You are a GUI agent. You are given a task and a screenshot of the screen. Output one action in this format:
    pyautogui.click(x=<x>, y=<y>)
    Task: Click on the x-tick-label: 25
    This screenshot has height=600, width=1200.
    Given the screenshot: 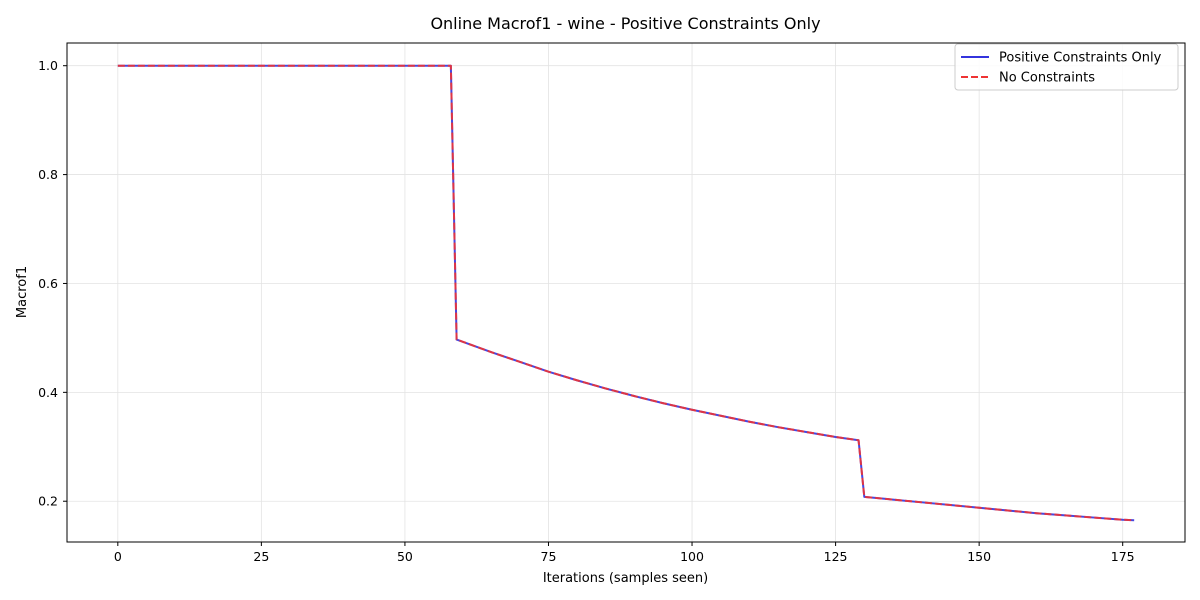 What is the action you would take?
    pyautogui.click(x=261, y=556)
    